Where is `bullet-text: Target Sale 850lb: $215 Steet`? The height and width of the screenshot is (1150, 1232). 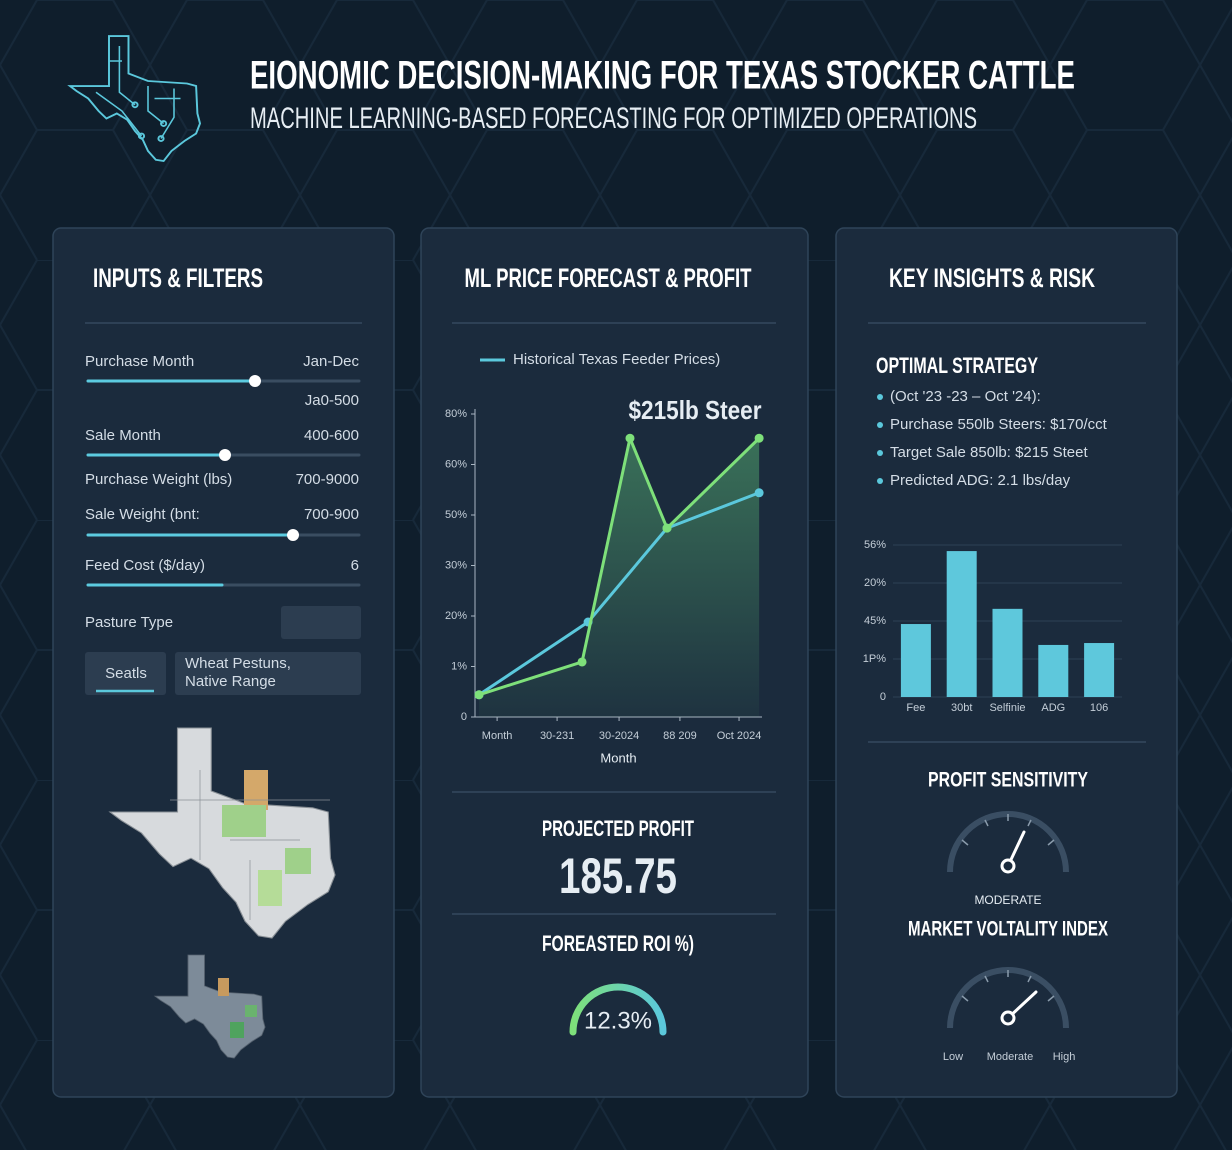 bullet-text: Target Sale 850lb: $215 Steet is located at coordinates (989, 452).